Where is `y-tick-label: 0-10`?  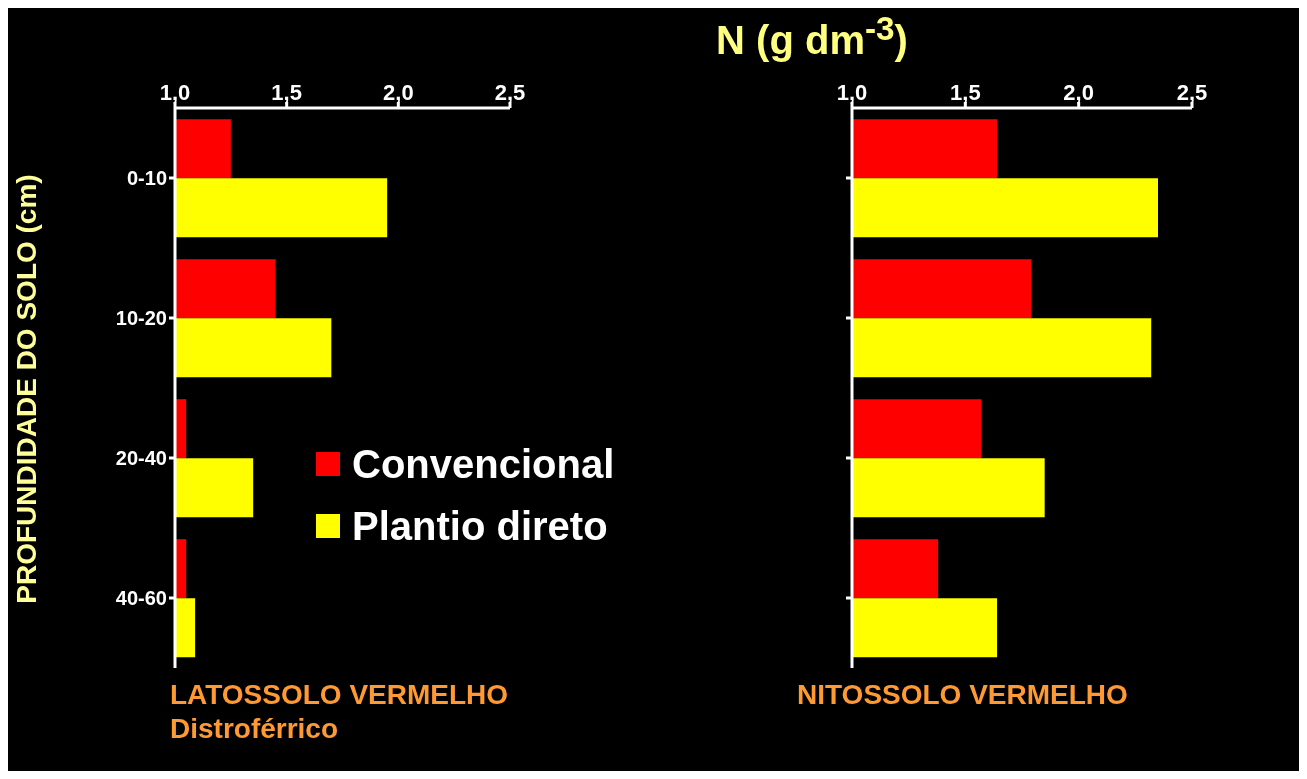 y-tick-label: 0-10 is located at coordinates (146, 178).